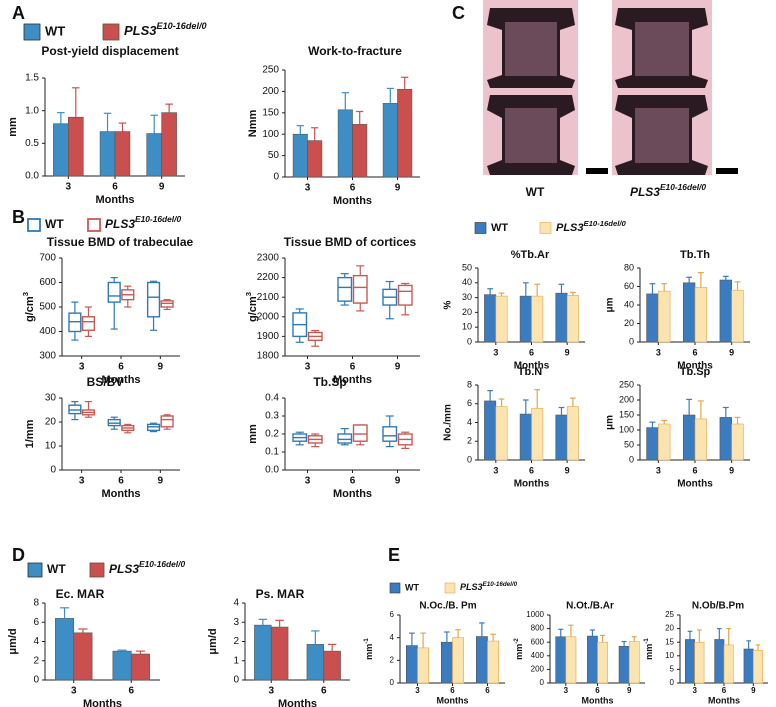 This screenshot has width=776, height=707. What do you see at coordinates (268, 277) in the screenshot?
I see `y-tick-label: 2200` at bounding box center [268, 277].